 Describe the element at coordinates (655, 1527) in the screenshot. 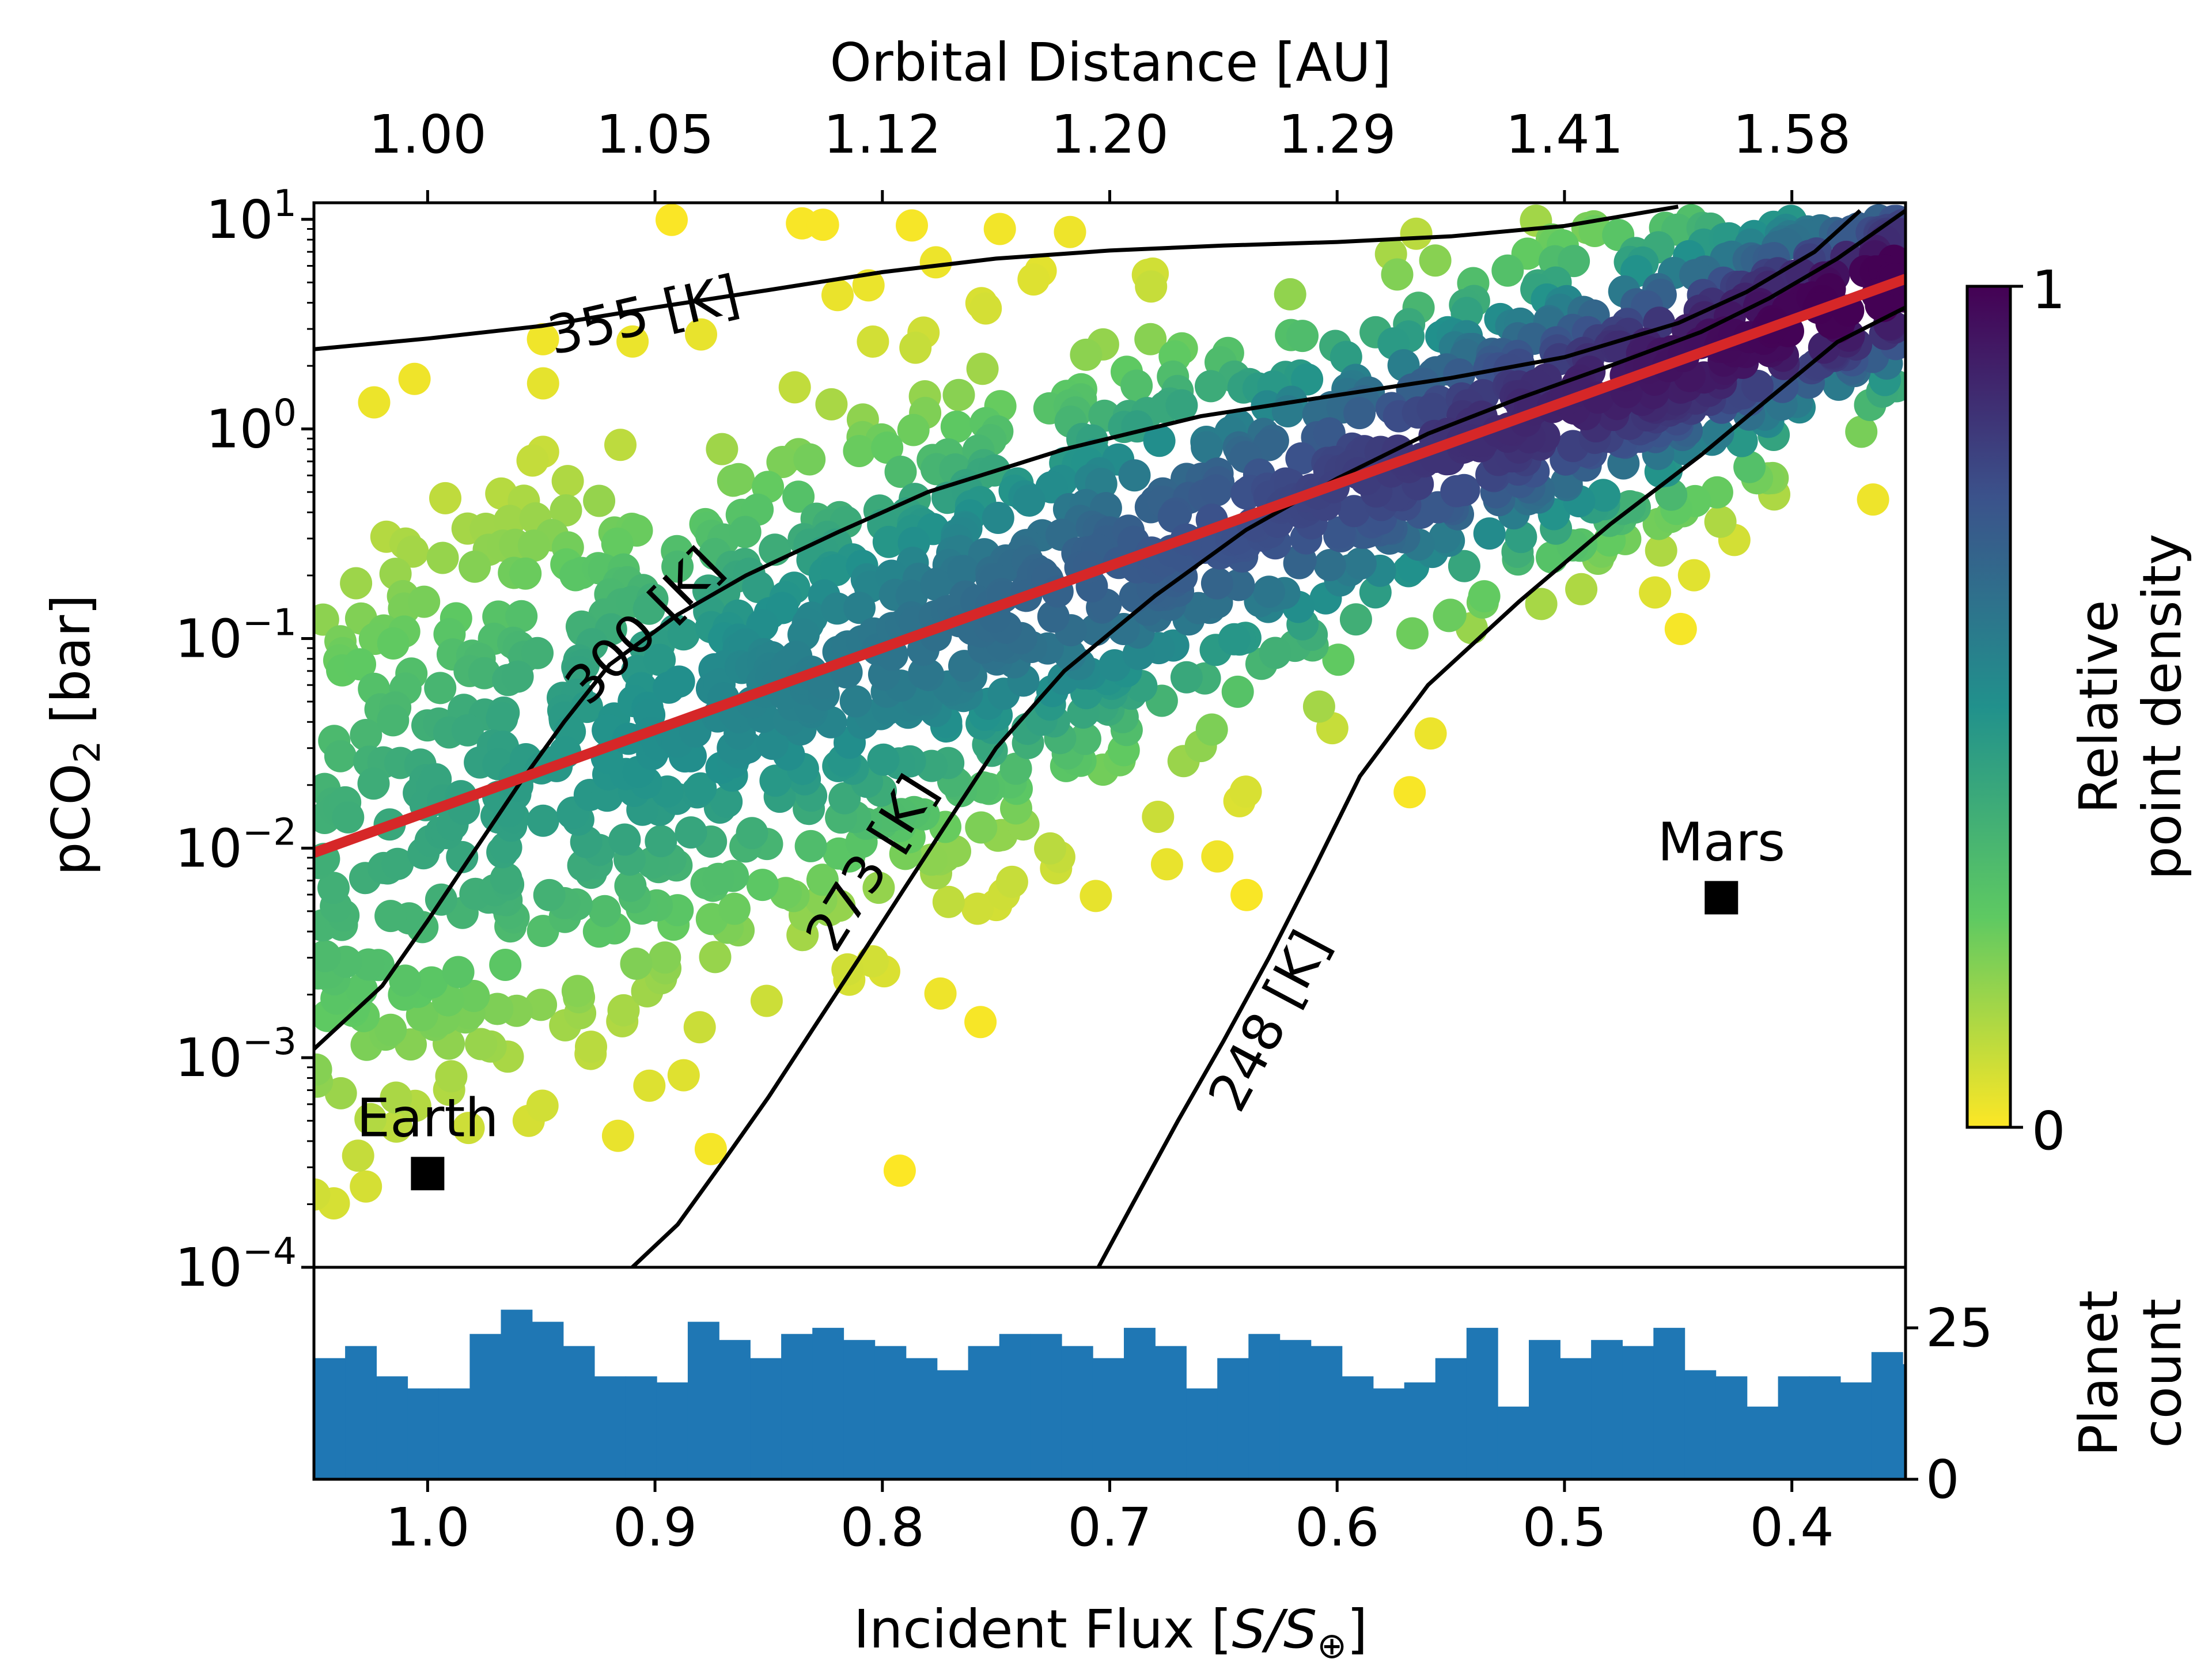

I see `x-tick-label: 0.9` at that location.